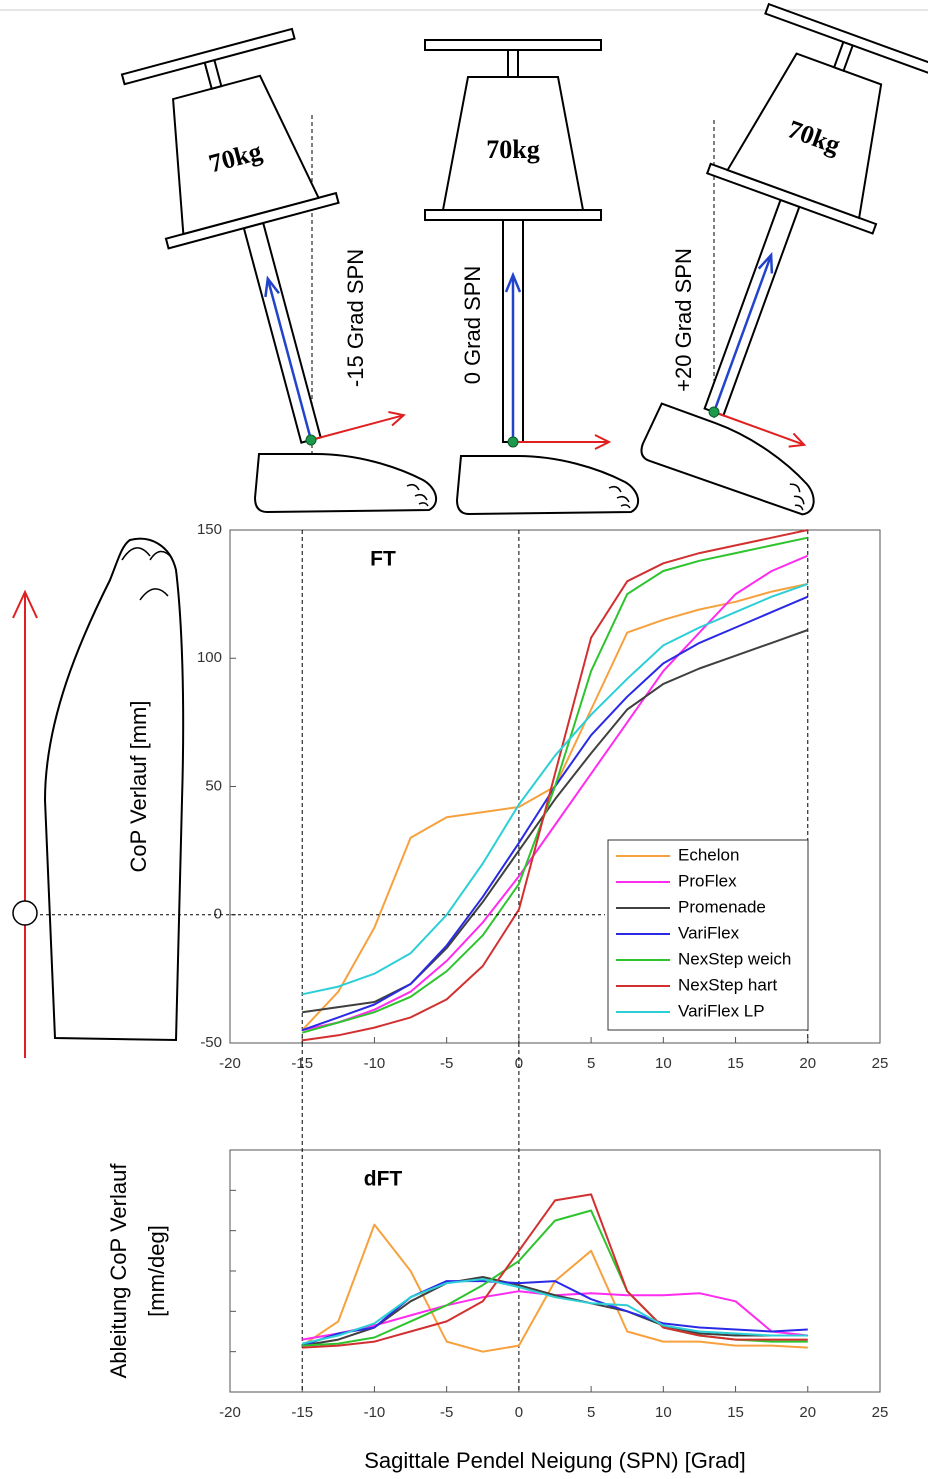 The image size is (928, 1479). What do you see at coordinates (118, 1271) in the screenshot?
I see `y-axis-label: Ableitung CoP Verlauf` at bounding box center [118, 1271].